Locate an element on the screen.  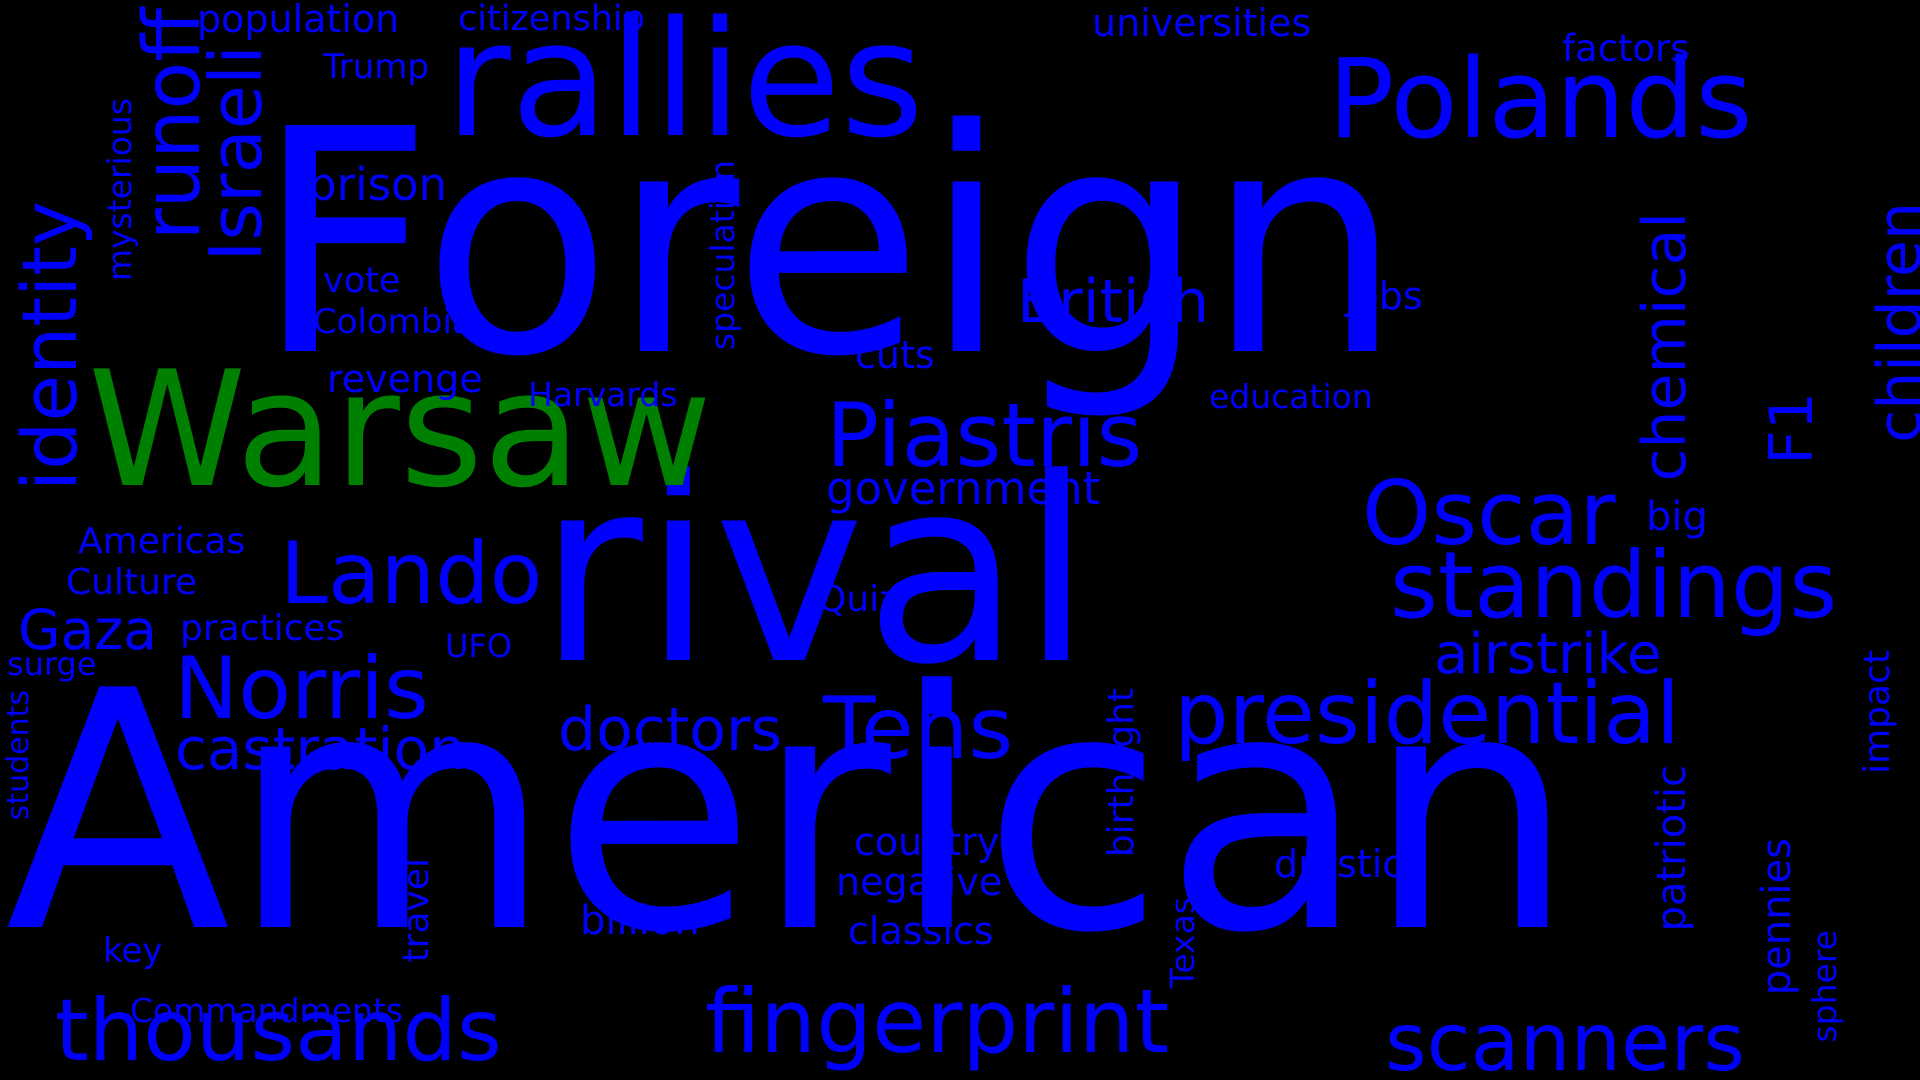
word-presidential: presidential is located at coordinates (1427, 714).